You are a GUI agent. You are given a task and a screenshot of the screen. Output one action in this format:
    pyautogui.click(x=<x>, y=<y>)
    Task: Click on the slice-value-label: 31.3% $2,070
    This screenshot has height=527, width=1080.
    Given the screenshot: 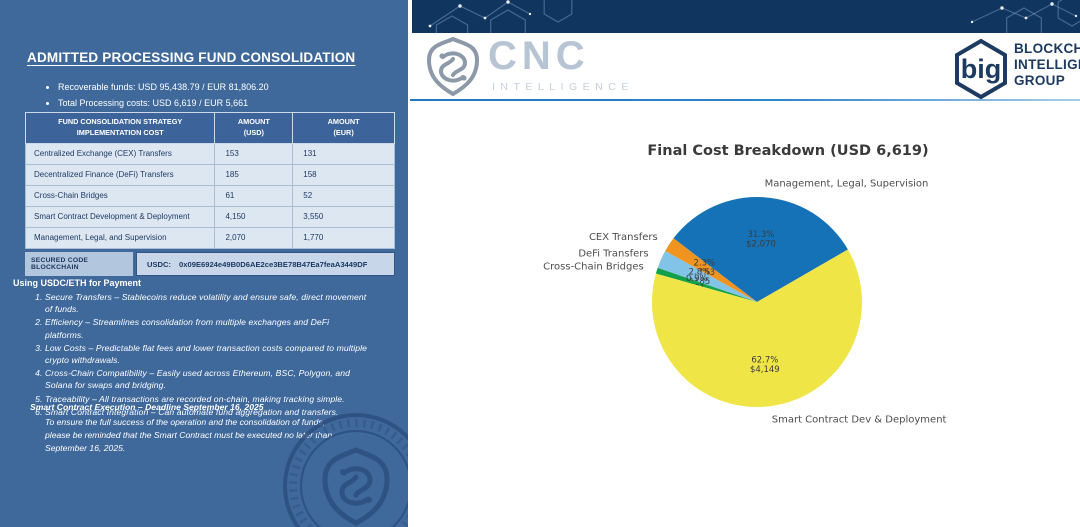 What is the action you would take?
    pyautogui.click(x=761, y=240)
    